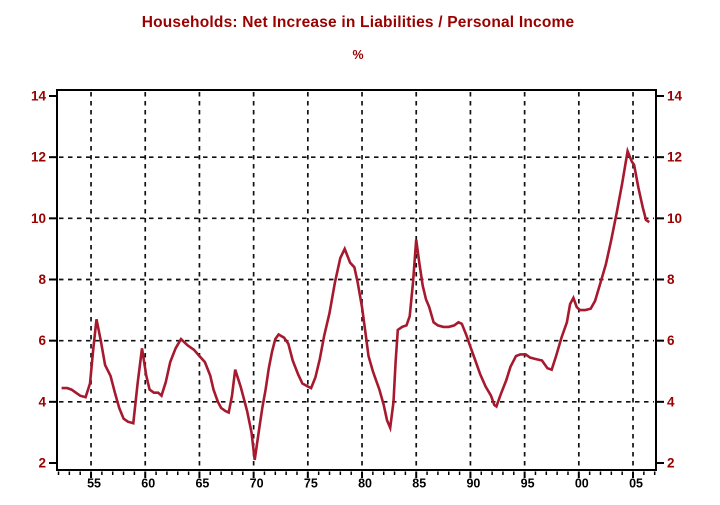 The width and height of the screenshot is (720, 505). Describe the element at coordinates (473, 484) in the screenshot. I see `svg-text: 90` at that location.